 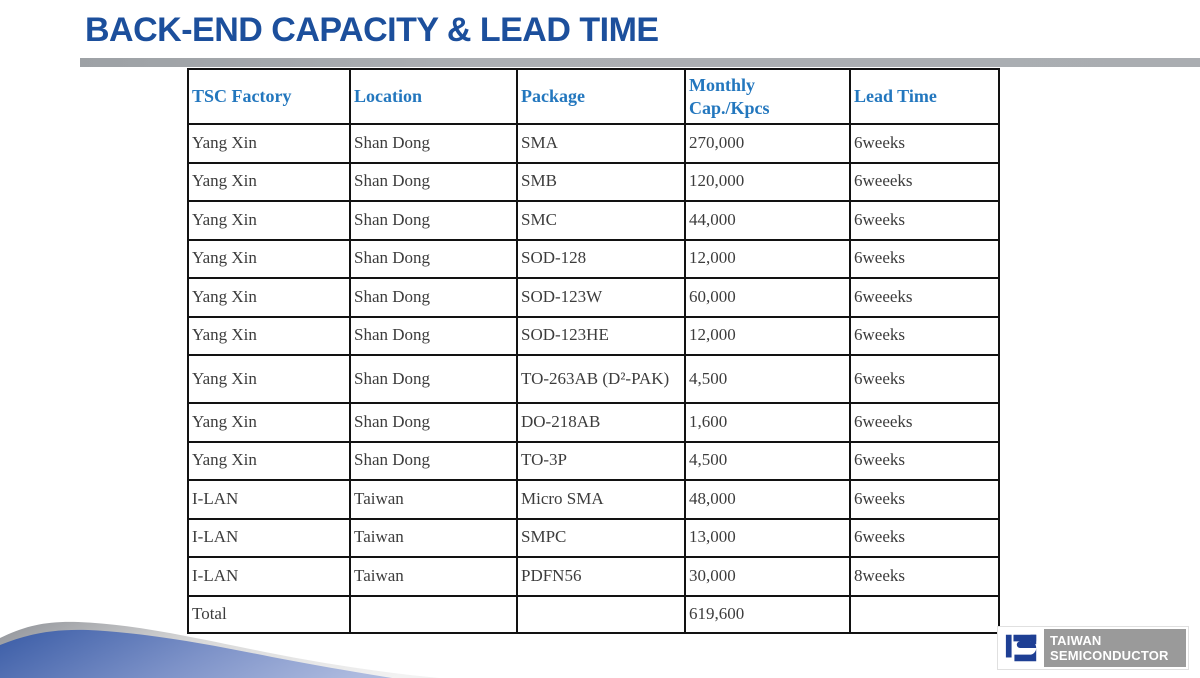 I want to click on logo-company-name-line2: SEMICONDUCTOR, so click(x=1109, y=655).